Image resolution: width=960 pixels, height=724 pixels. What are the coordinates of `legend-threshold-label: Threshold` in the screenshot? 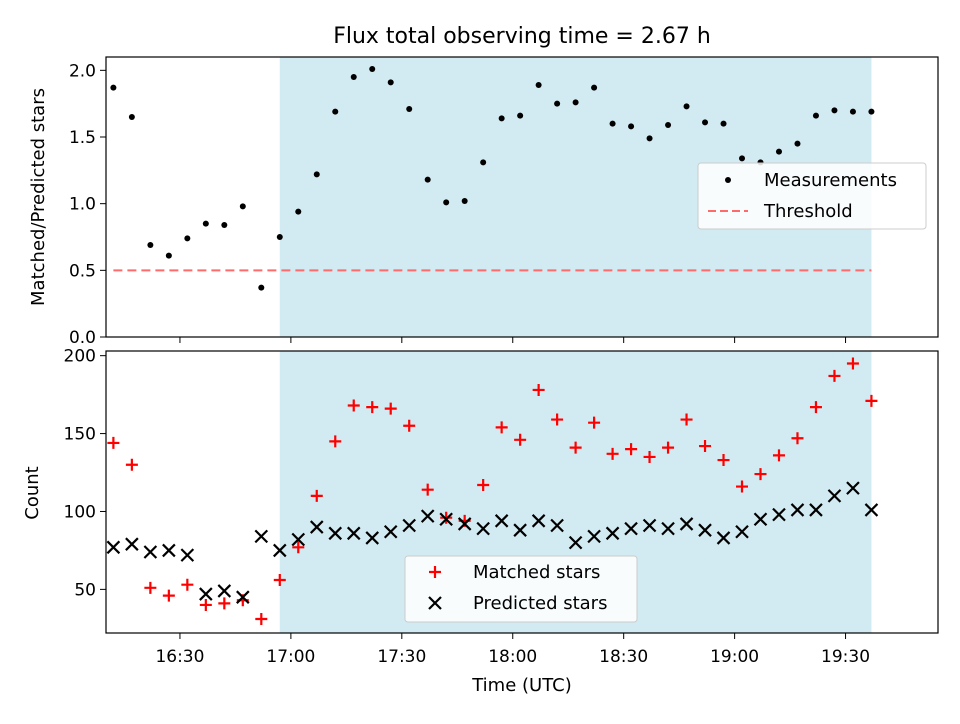 It's located at (808, 211).